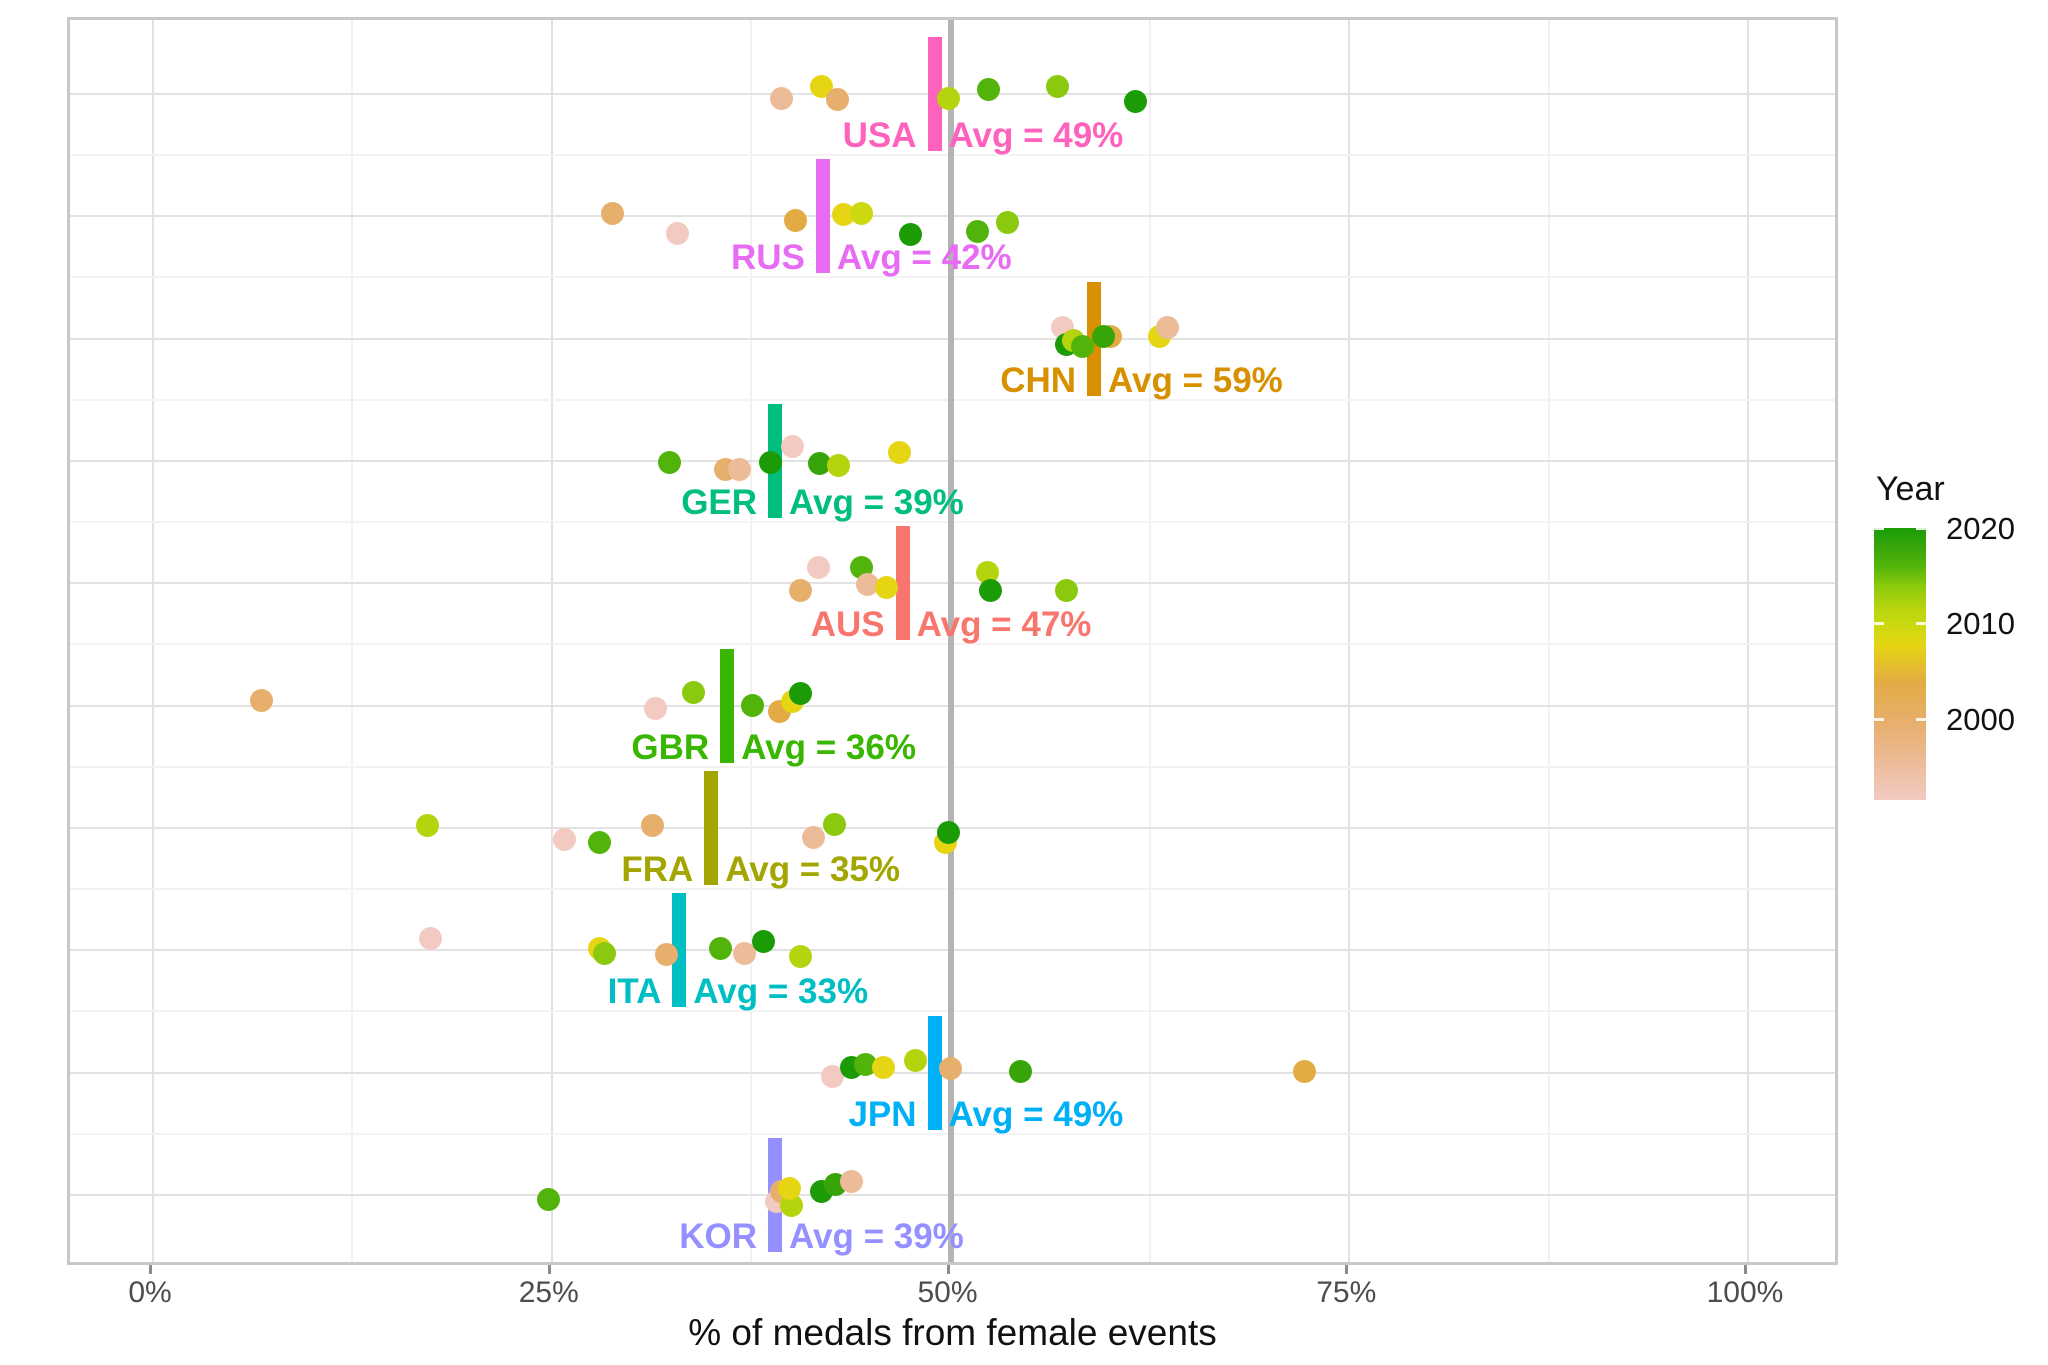 Image resolution: width=2048 pixels, height=1365 pixels. I want to click on legend-label: 2020, so click(1980, 528).